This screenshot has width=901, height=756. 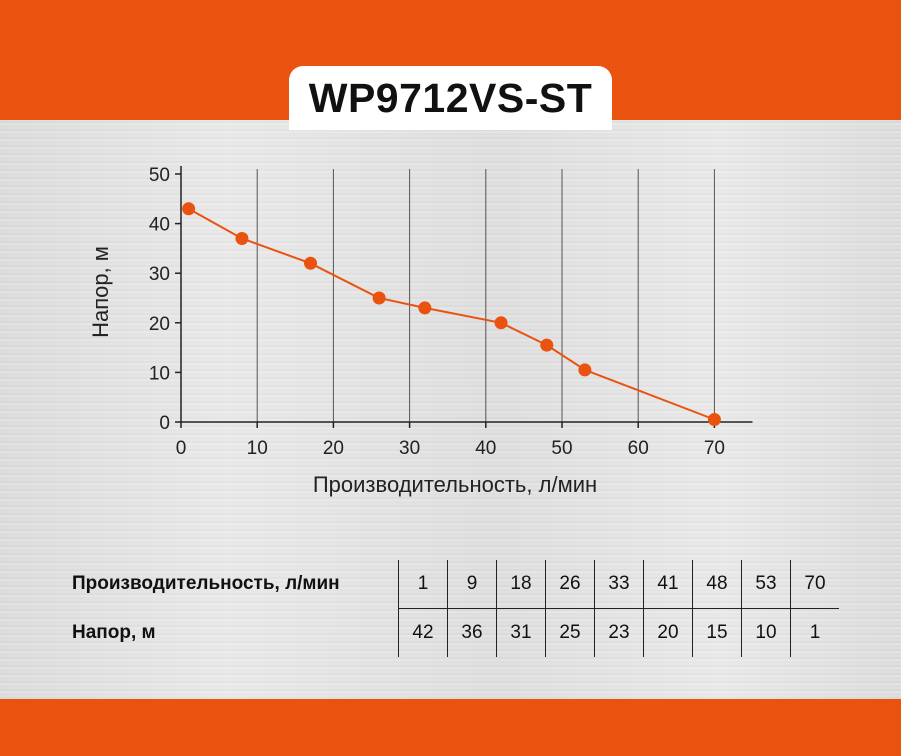 What do you see at coordinates (668, 632) in the screenshot?
I see `table-cell: 20` at bounding box center [668, 632].